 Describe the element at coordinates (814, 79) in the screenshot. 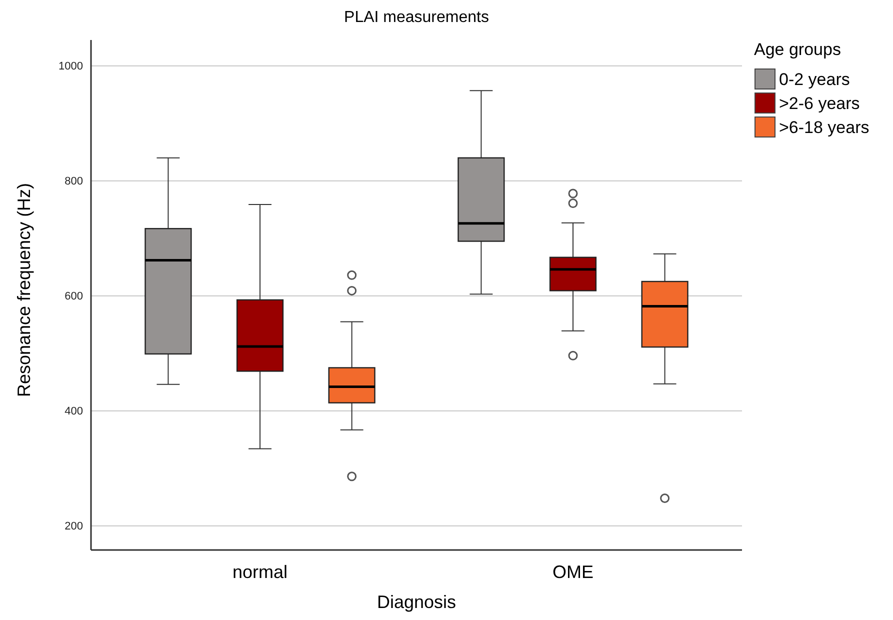

I see `legend-label: 0-2 years` at that location.